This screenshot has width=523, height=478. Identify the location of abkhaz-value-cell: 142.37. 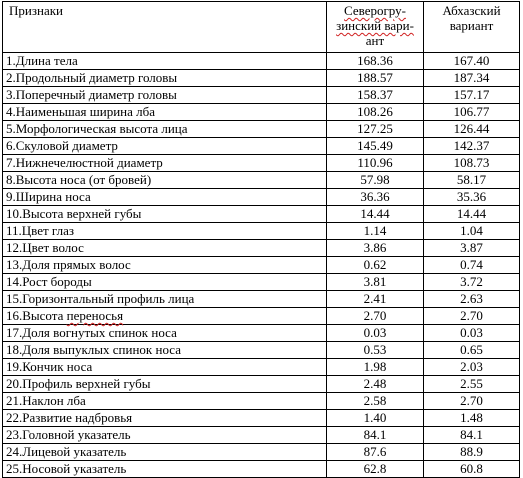
(471, 146).